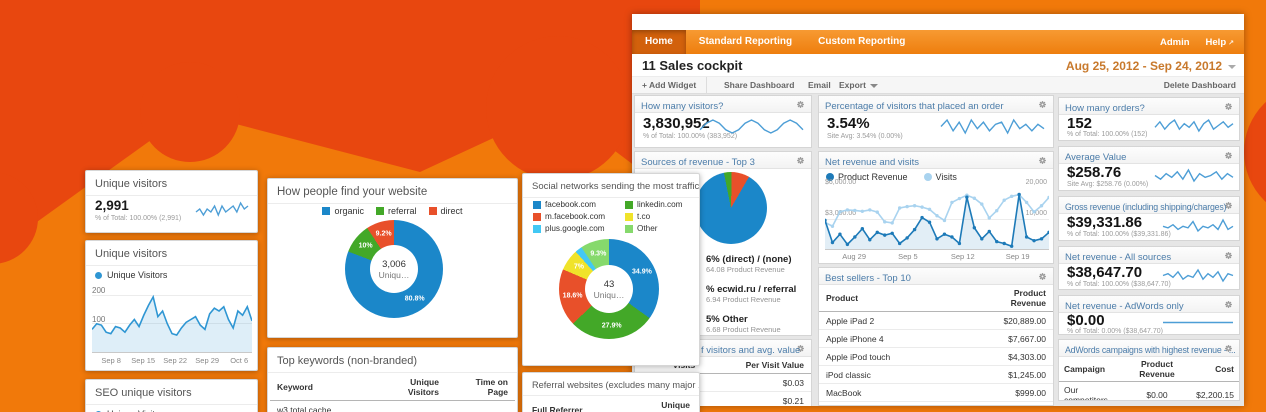  I want to click on table-cell: $701.22, so click(1013, 403).